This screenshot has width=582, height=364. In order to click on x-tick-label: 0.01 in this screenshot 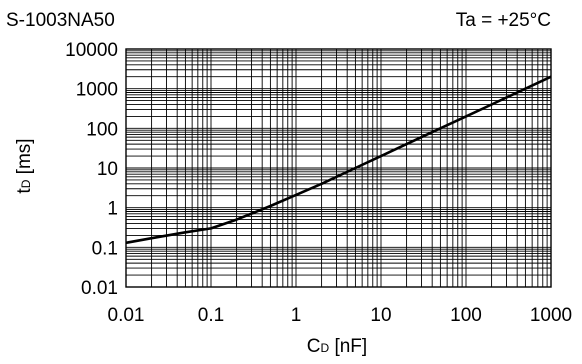, I will do `click(126, 315)`.